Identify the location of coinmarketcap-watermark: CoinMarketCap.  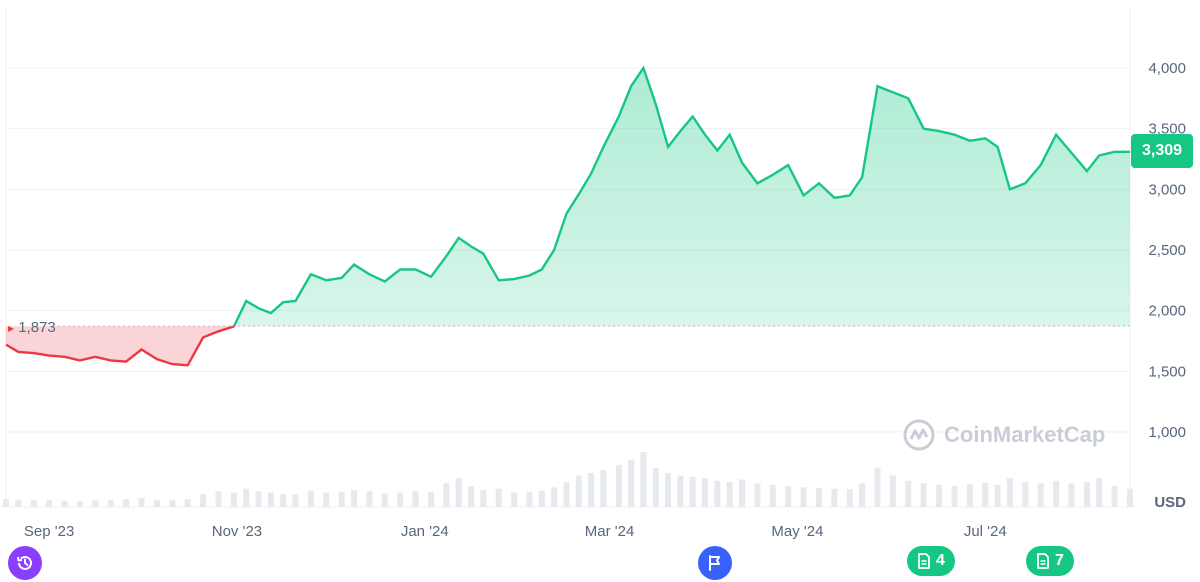
(1003, 435).